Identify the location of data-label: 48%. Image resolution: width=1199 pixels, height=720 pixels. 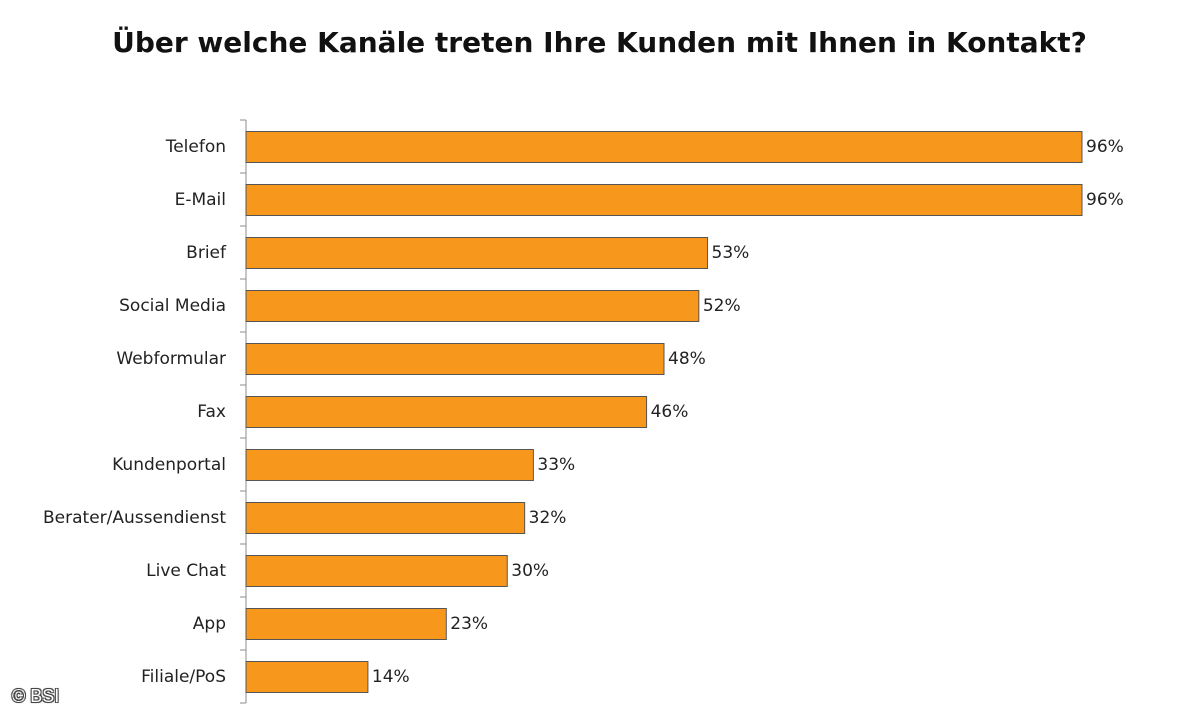
(687, 359).